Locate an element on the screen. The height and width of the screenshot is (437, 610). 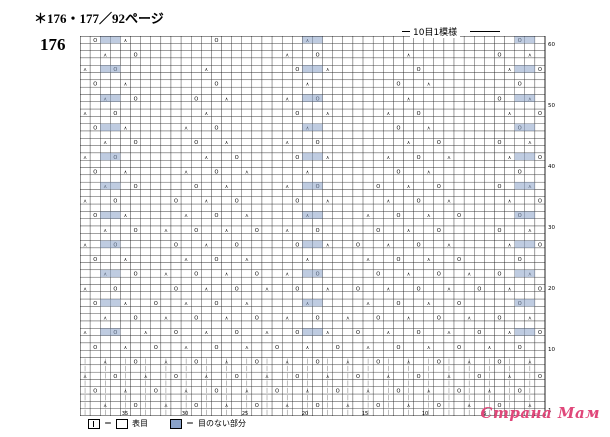
row-number: 50 is located at coordinates (551, 106).